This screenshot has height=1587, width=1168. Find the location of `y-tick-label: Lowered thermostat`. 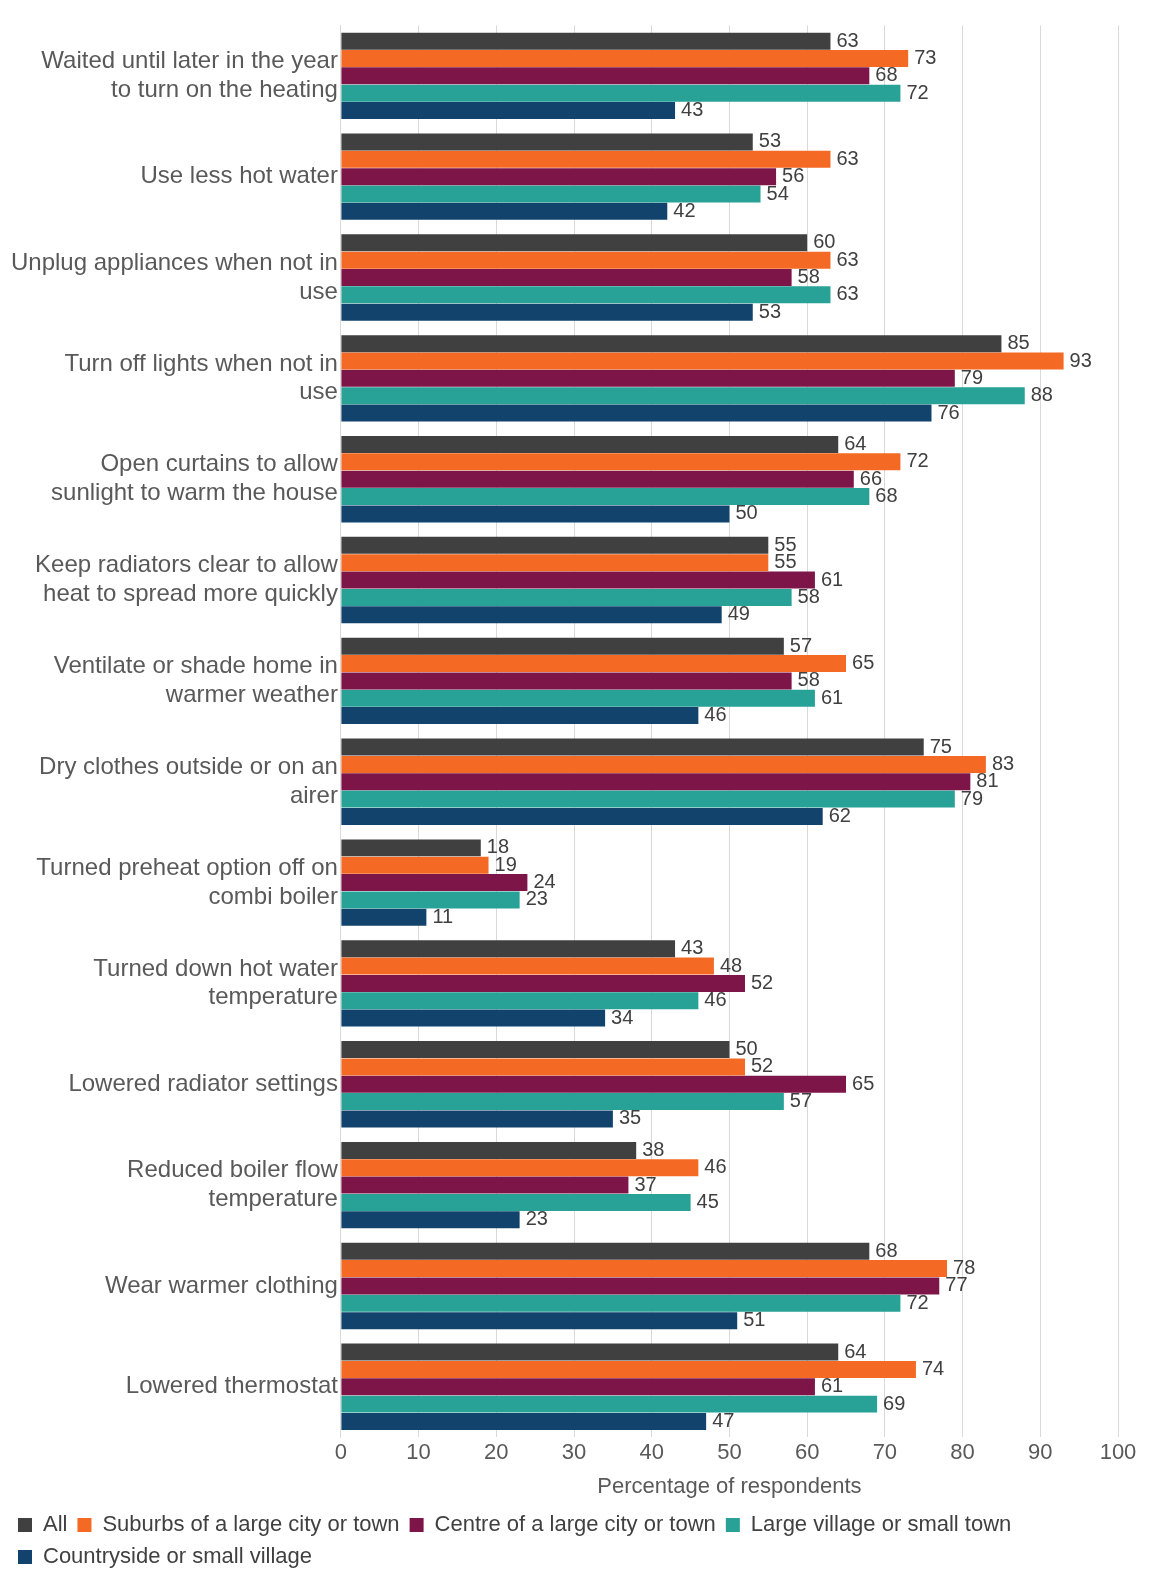

y-tick-label: Lowered thermostat is located at coordinates (232, 1385).